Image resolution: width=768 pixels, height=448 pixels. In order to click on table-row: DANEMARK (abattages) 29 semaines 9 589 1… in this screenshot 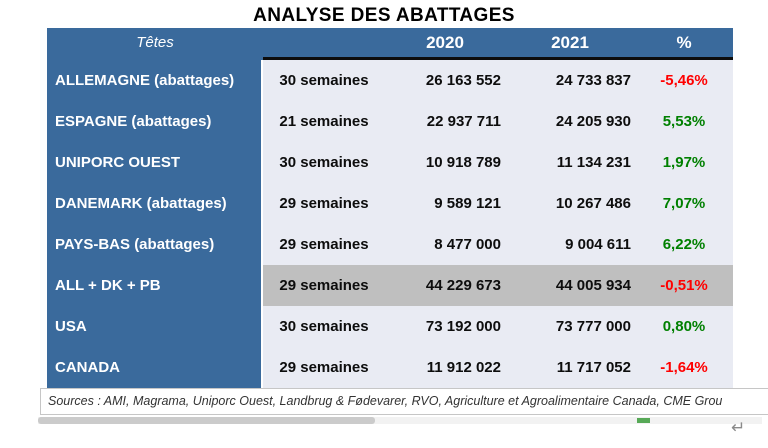, I will do `click(390, 203)`.